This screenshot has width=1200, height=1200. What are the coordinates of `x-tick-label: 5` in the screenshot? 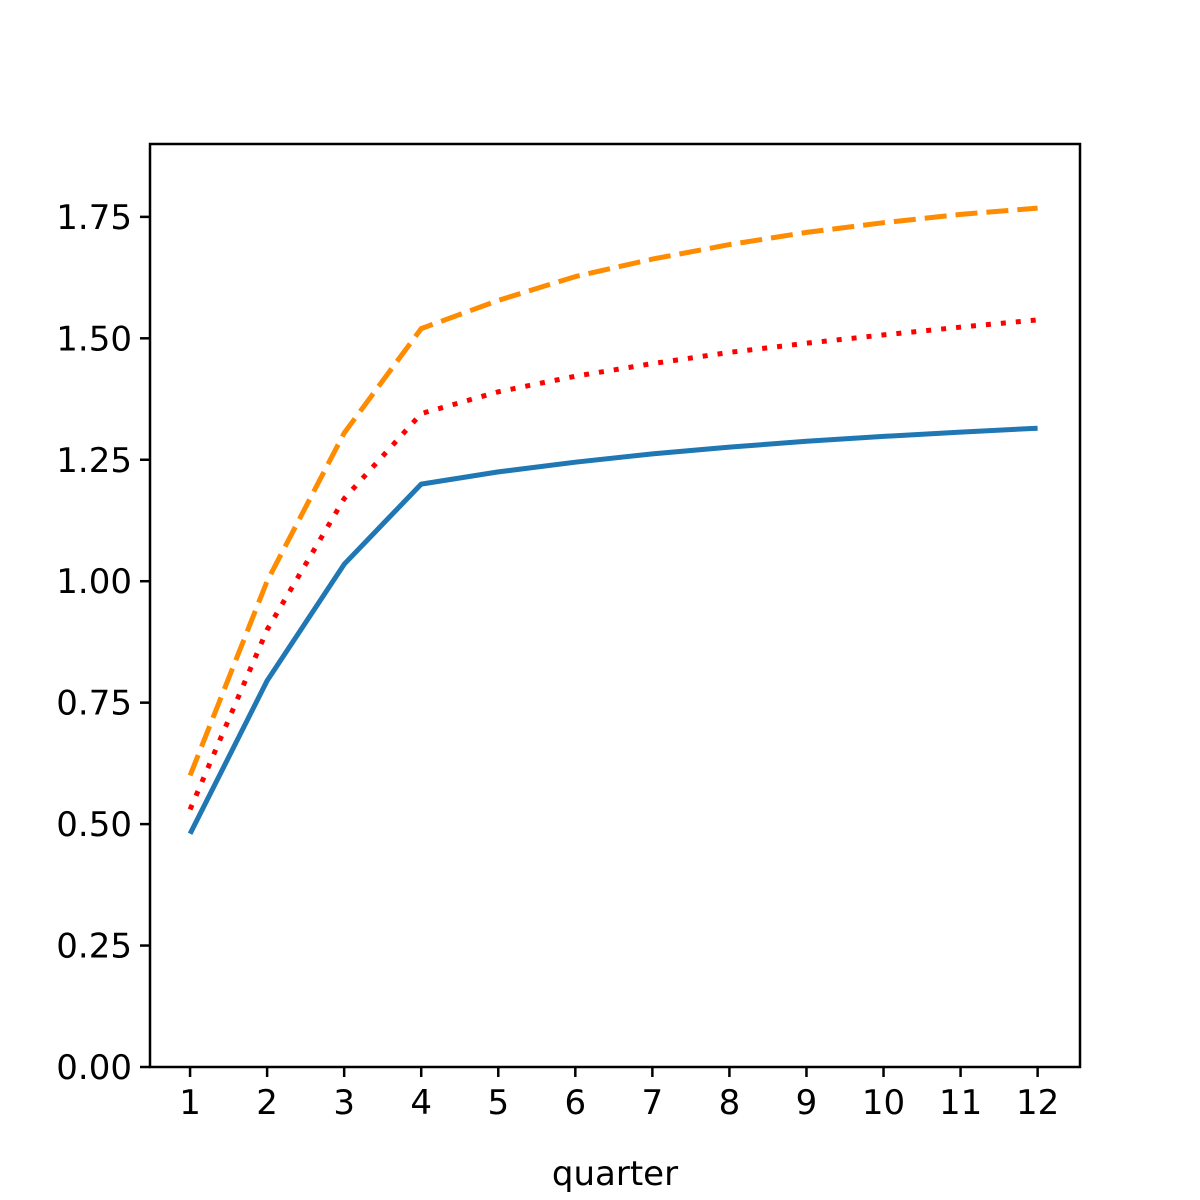 It's located at (498, 1103).